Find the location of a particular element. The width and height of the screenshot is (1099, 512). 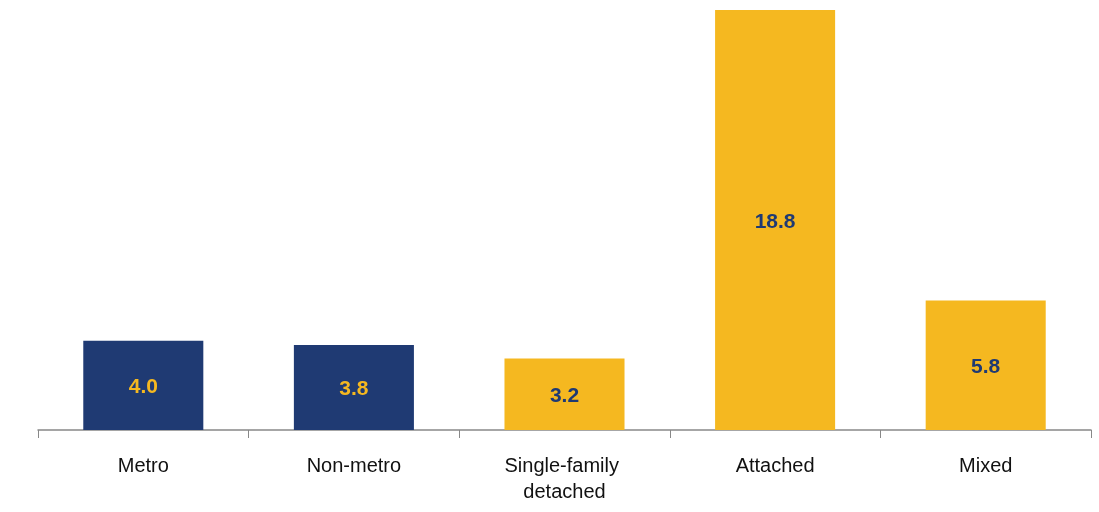

data-label: 3.2 is located at coordinates (564, 394).